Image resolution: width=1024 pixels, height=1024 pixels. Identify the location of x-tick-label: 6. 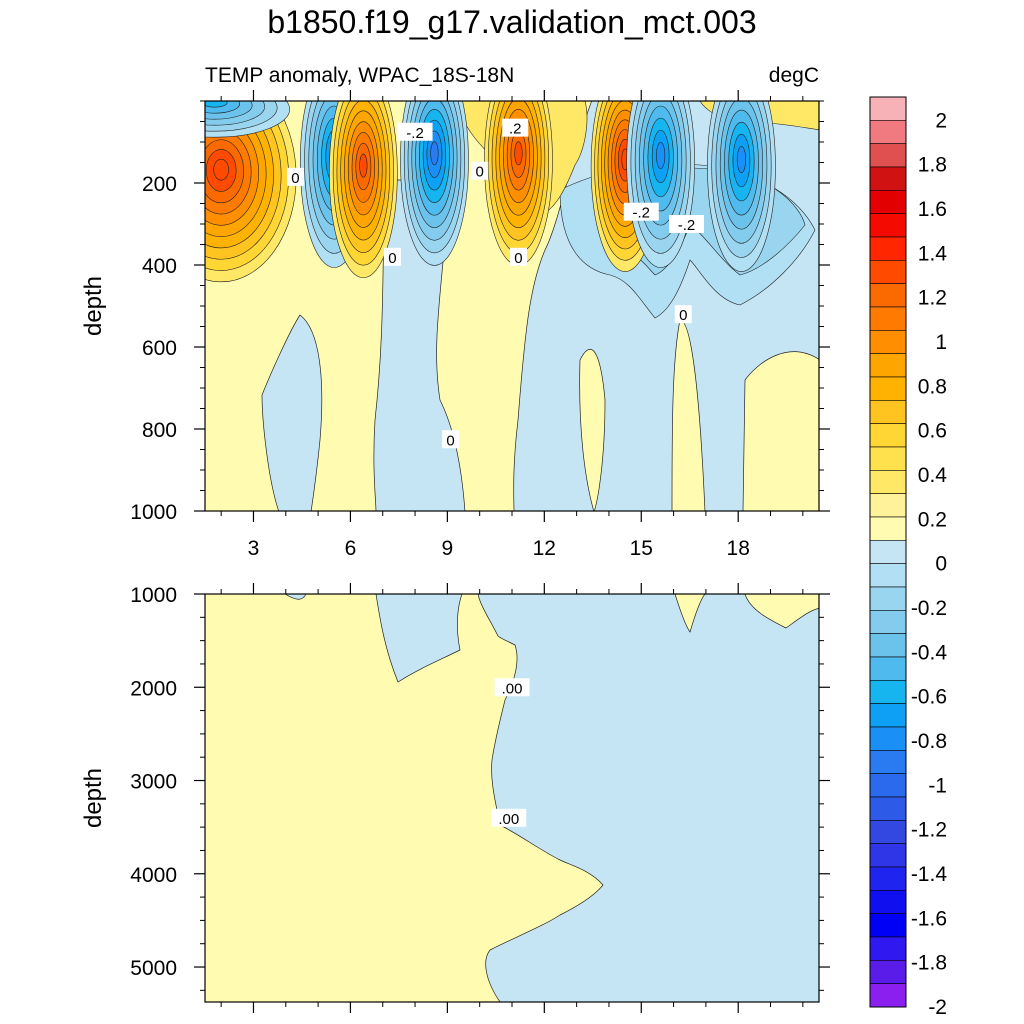
(351, 548).